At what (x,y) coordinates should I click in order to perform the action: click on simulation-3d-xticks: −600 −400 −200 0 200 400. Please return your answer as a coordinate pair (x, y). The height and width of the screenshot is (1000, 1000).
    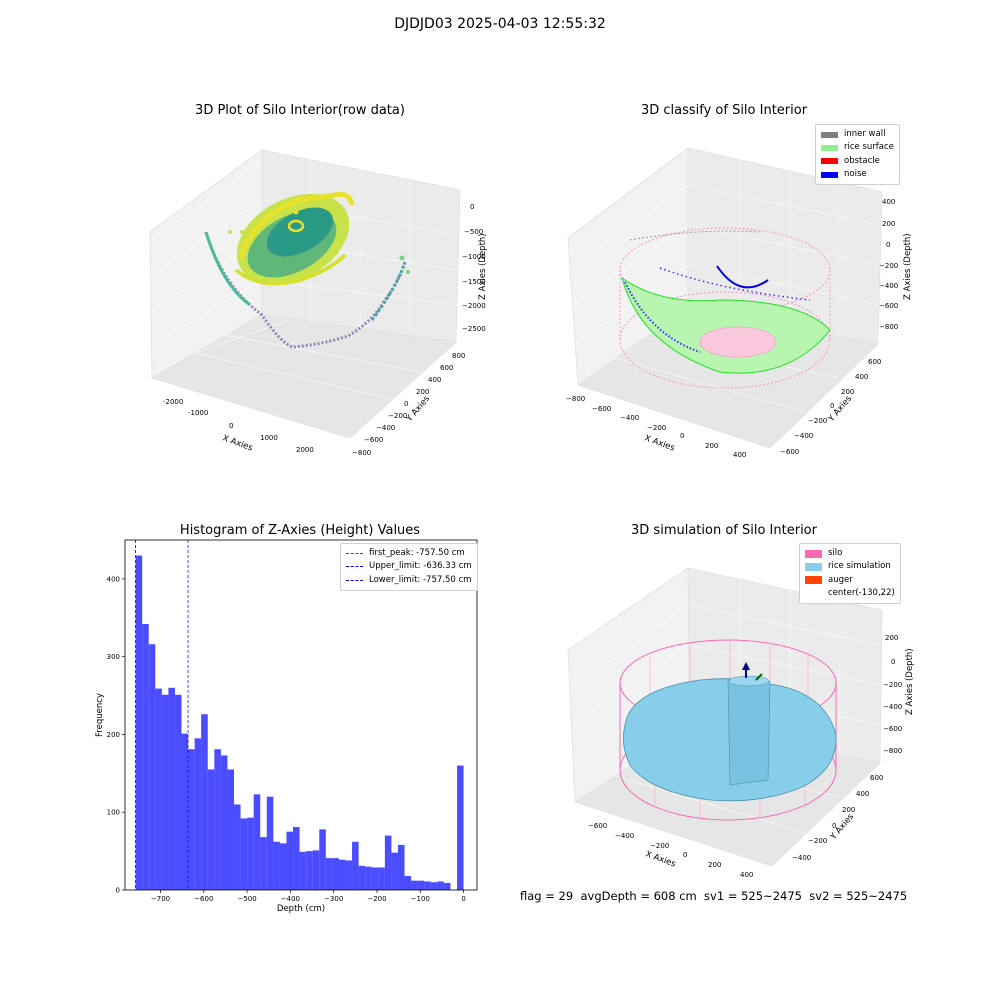
    Looking at the image, I should click on (670, 850).